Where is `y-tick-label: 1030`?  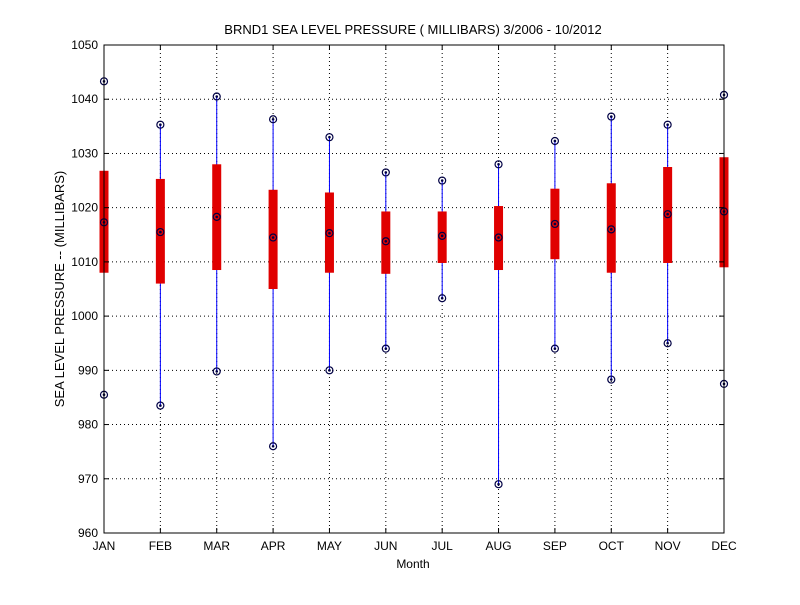
y-tick-label: 1030 is located at coordinates (84, 153).